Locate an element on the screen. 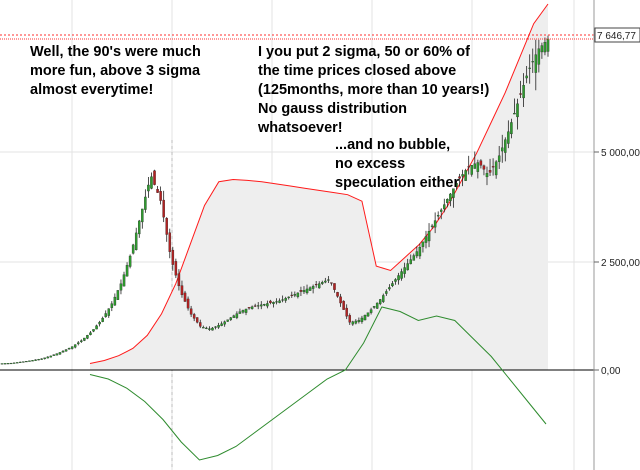  y-tick-label-5000: 5 000,00 is located at coordinates (620, 153).